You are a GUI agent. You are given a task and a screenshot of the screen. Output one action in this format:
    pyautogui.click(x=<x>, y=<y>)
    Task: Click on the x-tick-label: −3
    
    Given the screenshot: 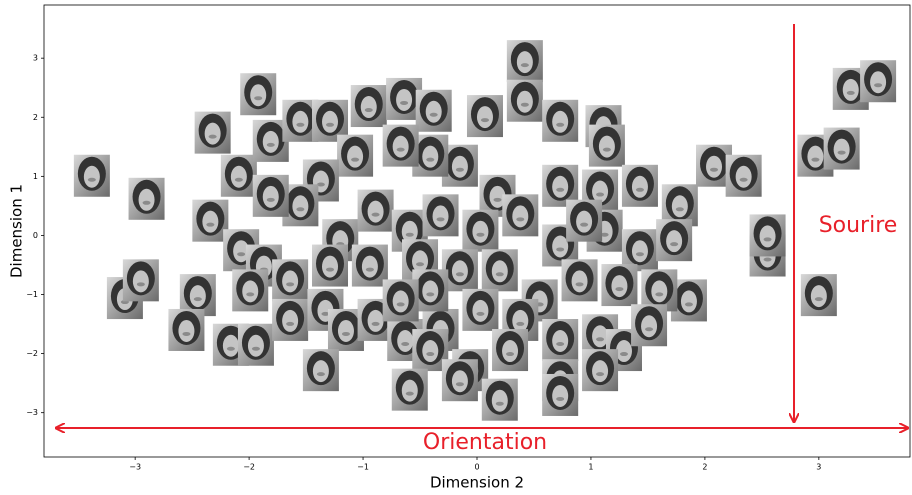 What is the action you would take?
    pyautogui.click(x=135, y=467)
    